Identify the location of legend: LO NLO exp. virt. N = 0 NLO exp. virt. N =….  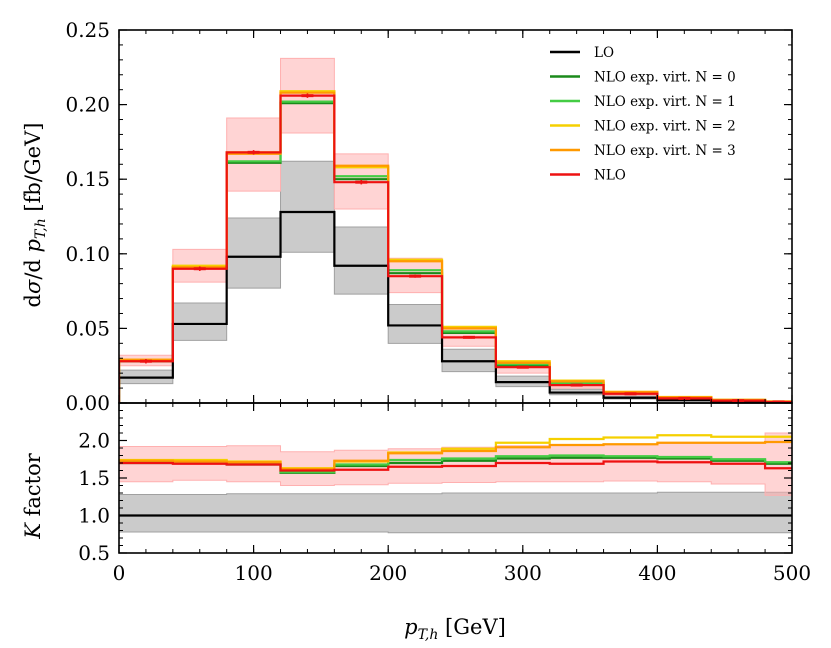
(643, 114).